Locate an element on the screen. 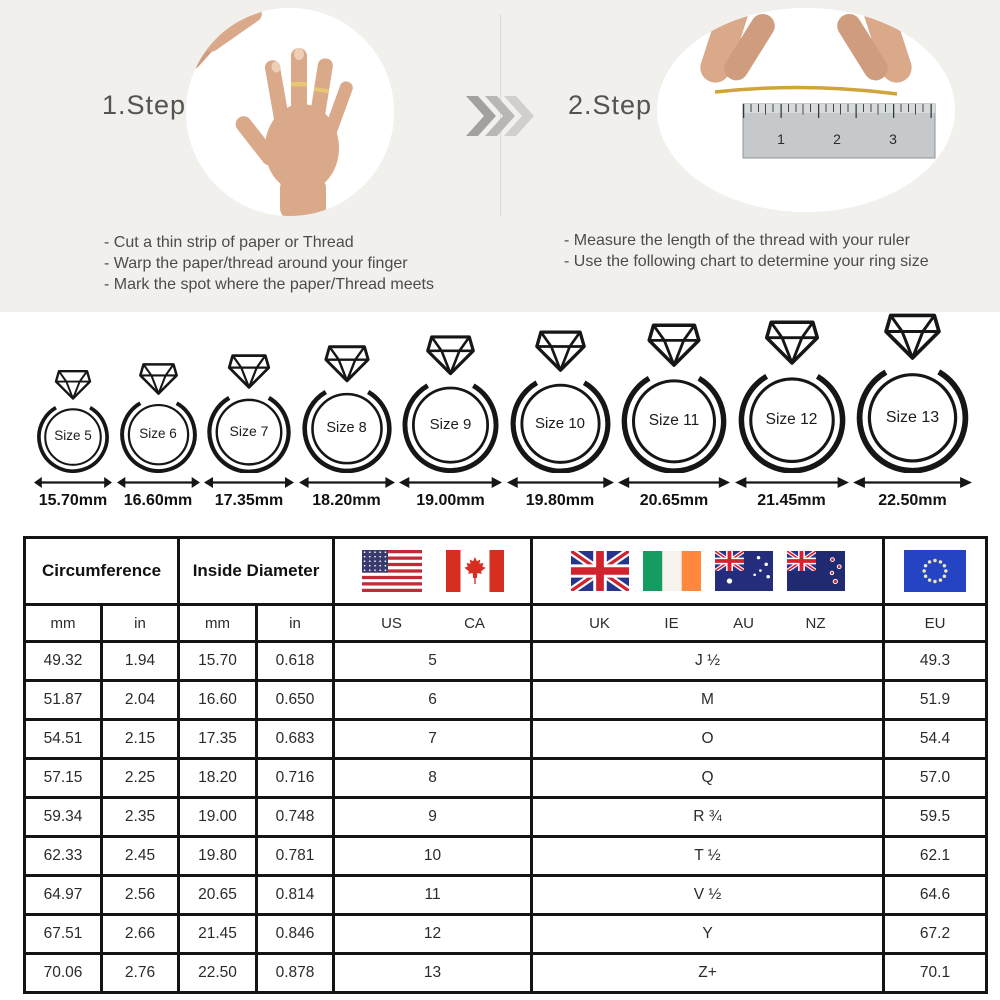  circumference-header: Circumference is located at coordinates (101, 571).